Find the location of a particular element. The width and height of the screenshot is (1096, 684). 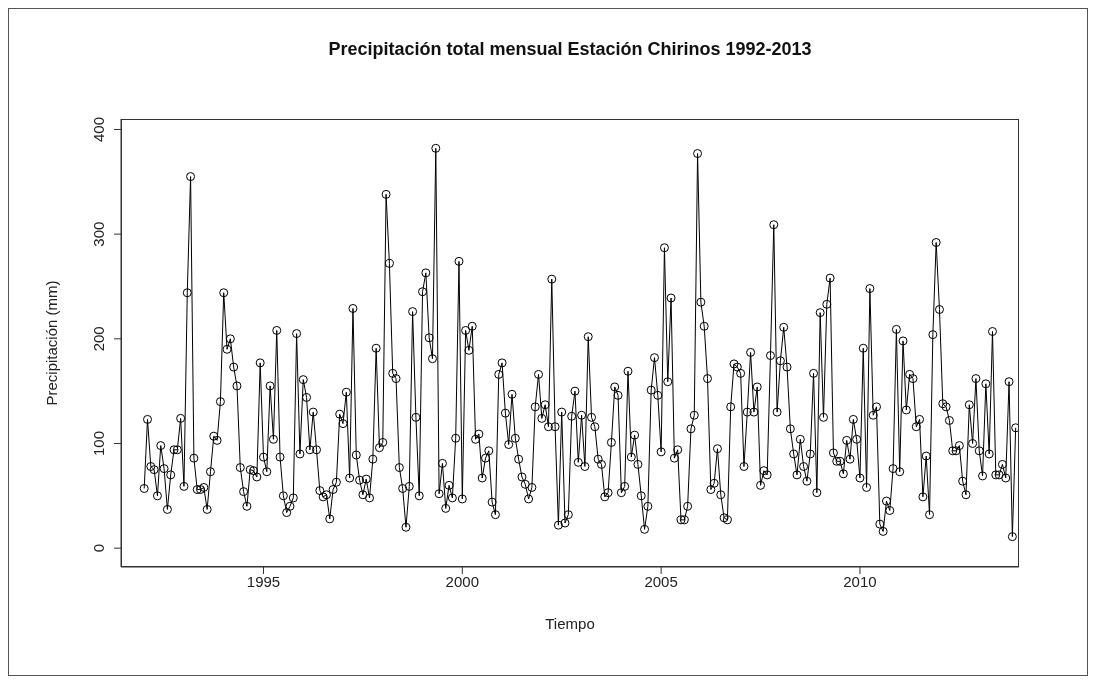

x-tick-label: 2005 is located at coordinates (661, 581).